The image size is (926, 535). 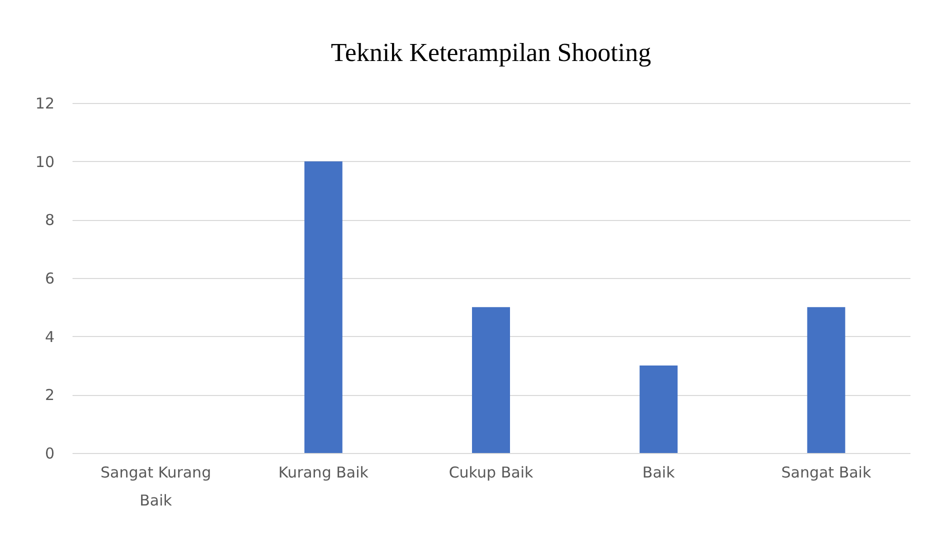 I want to click on x-tick-label: Kurang Baik, so click(x=323, y=473).